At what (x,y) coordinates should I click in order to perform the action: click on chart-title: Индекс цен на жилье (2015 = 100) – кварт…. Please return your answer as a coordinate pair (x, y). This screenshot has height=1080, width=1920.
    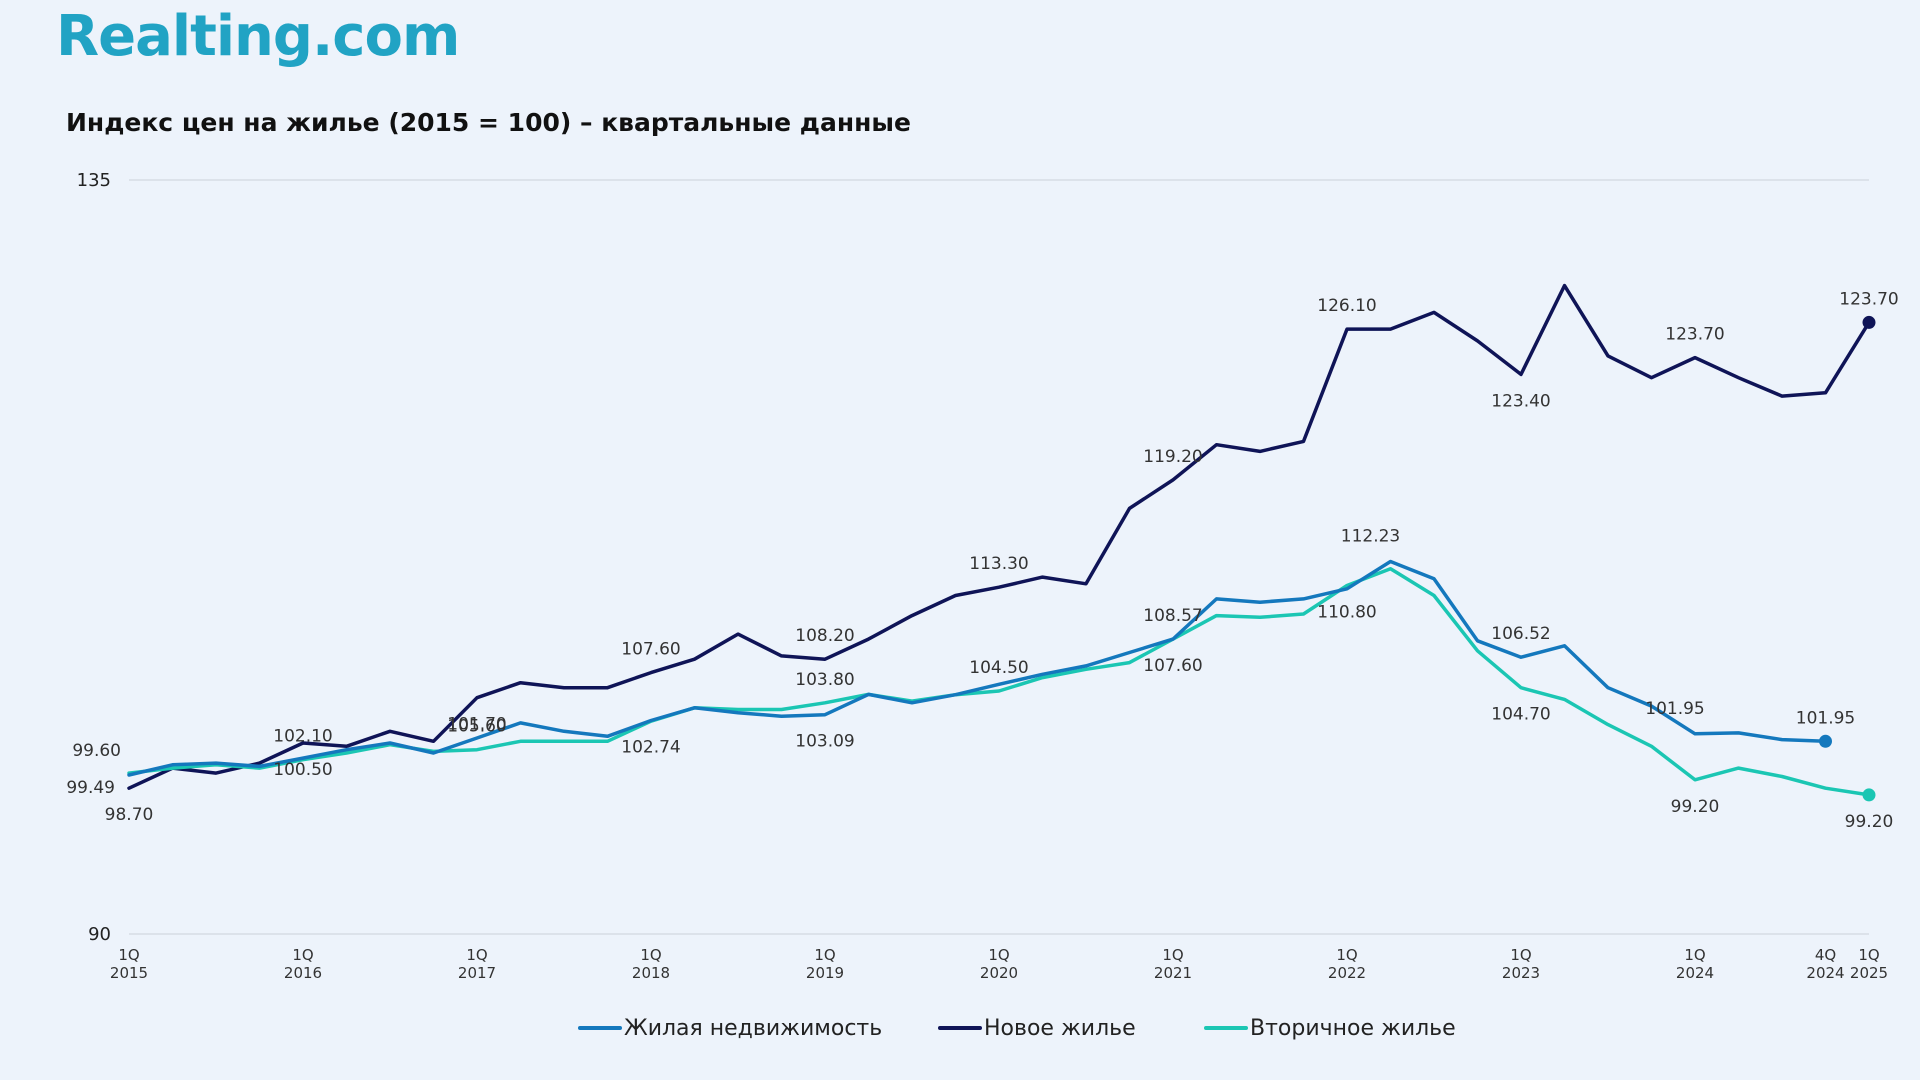
    Looking at the image, I should click on (488, 122).